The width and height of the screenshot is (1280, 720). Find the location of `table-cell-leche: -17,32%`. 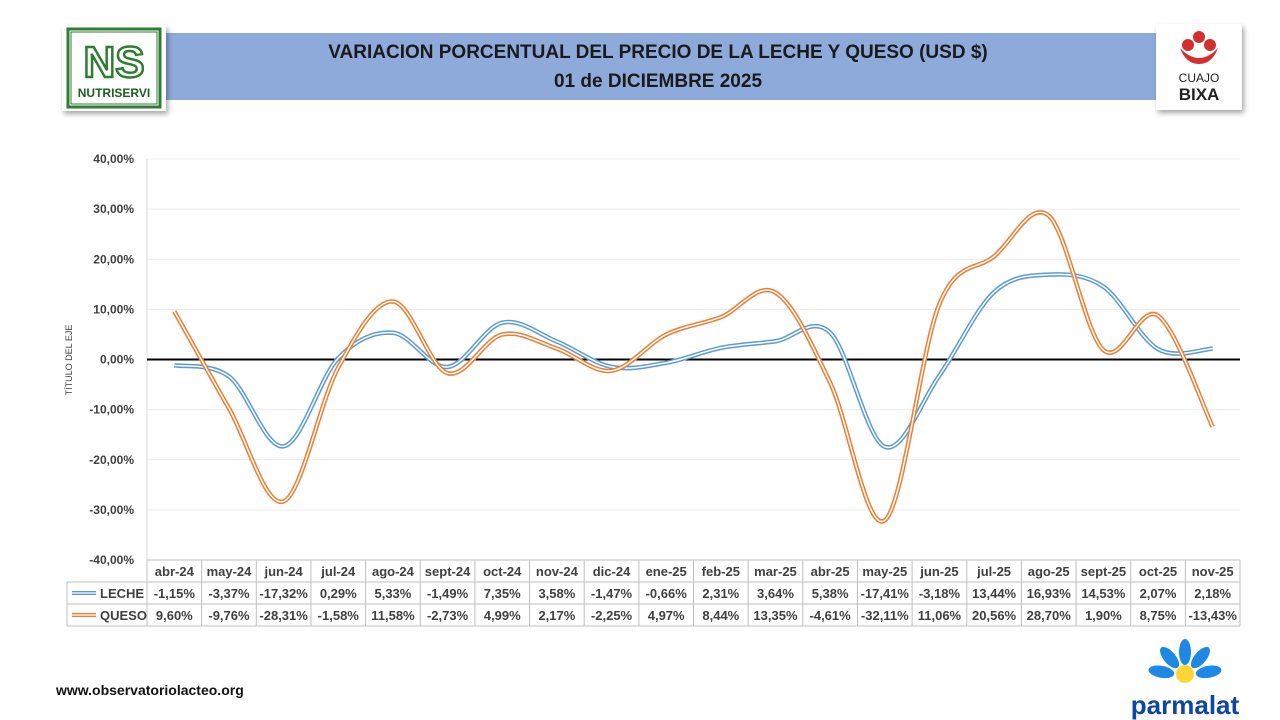

table-cell-leche: -17,32% is located at coordinates (283, 593).